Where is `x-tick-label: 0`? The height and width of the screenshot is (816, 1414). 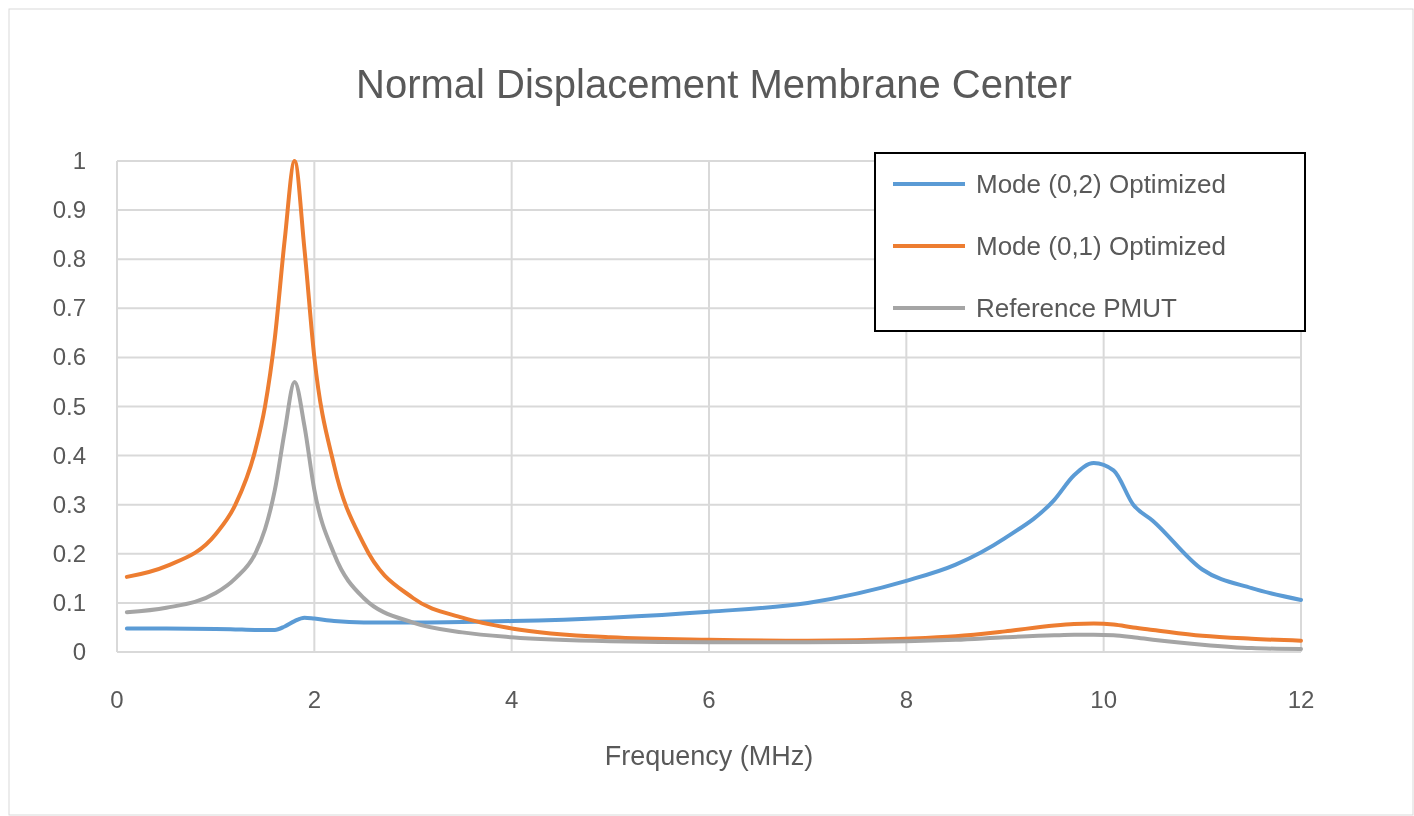
x-tick-label: 0 is located at coordinates (117, 699).